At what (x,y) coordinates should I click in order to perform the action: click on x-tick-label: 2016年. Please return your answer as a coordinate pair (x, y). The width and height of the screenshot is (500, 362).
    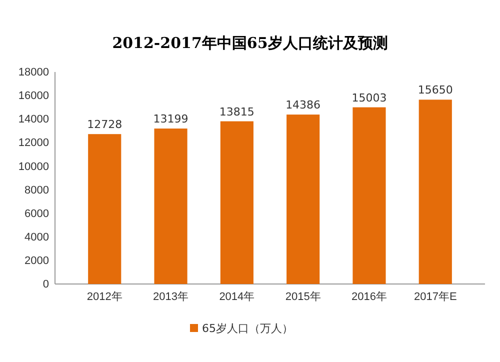
    Looking at the image, I should click on (369, 296).